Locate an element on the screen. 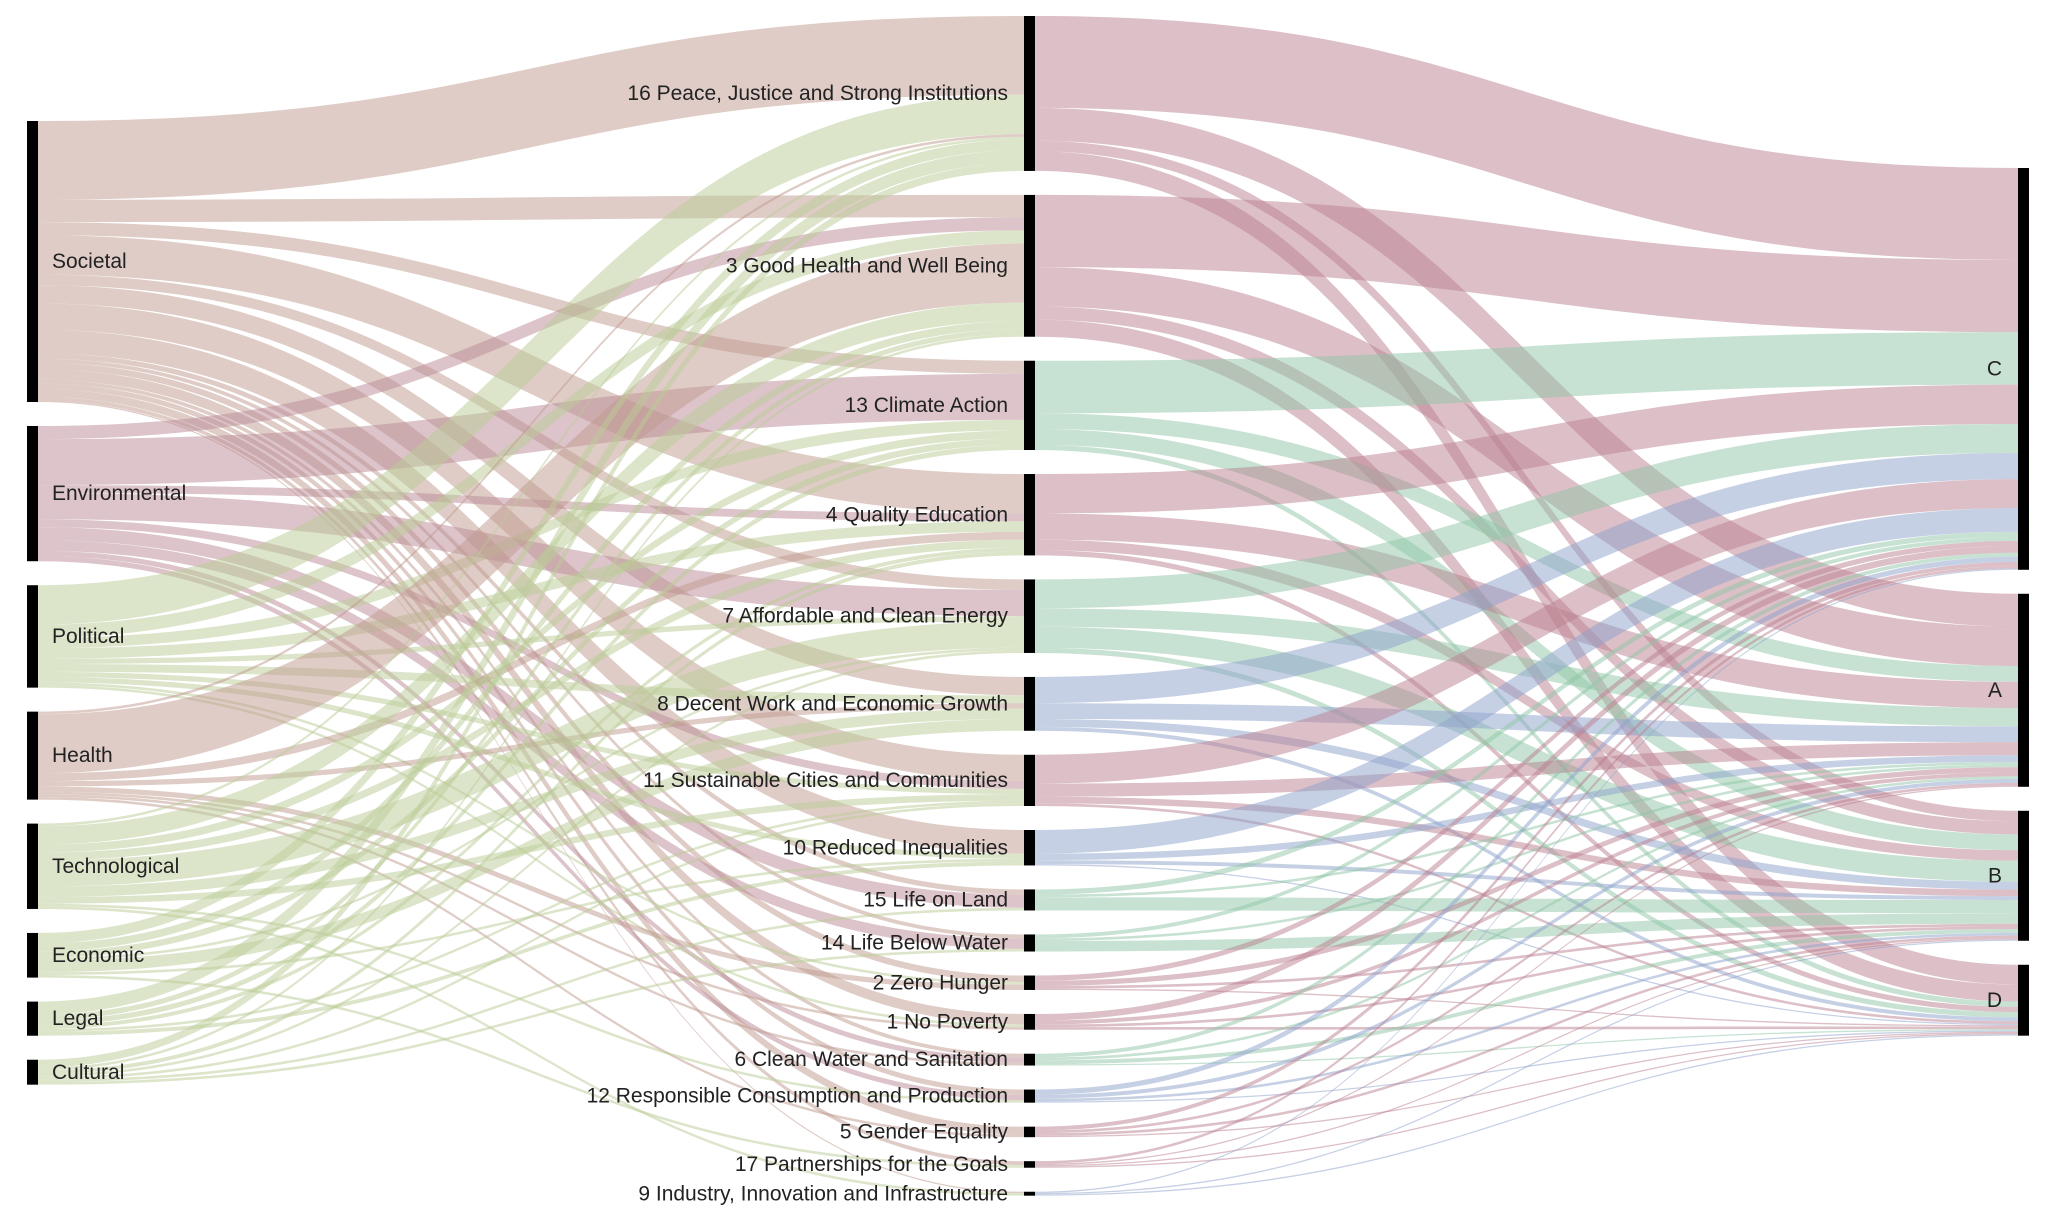  link-11-to-c is located at coordinates (1526, 631).